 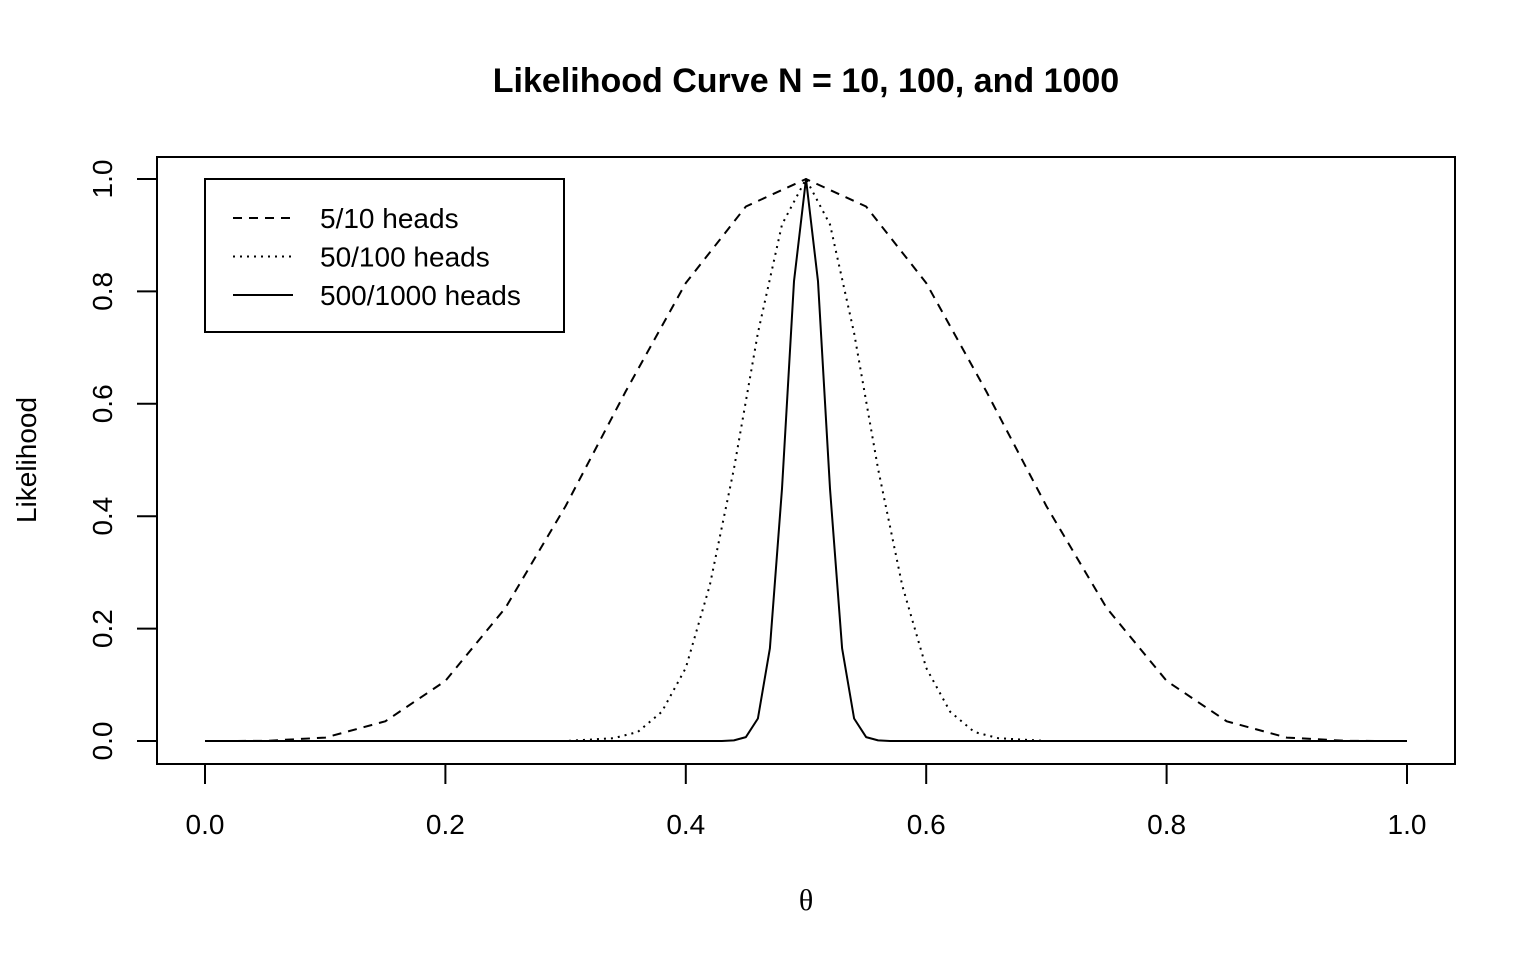 I want to click on y-axis-label: Likelihood, so click(x=26, y=460).